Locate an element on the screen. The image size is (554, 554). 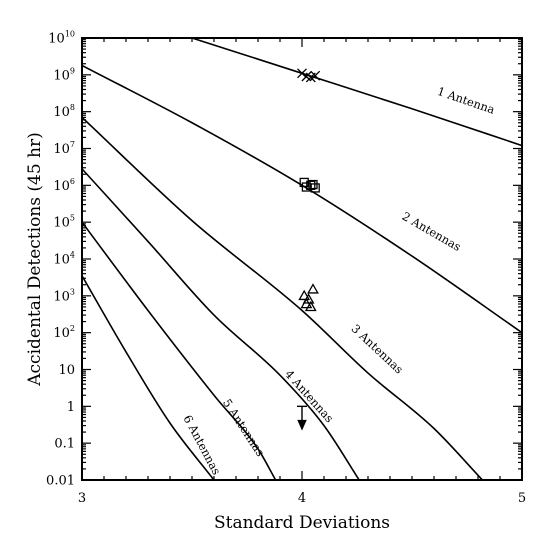
y-tick-label: 1 is located at coordinates (71, 407).